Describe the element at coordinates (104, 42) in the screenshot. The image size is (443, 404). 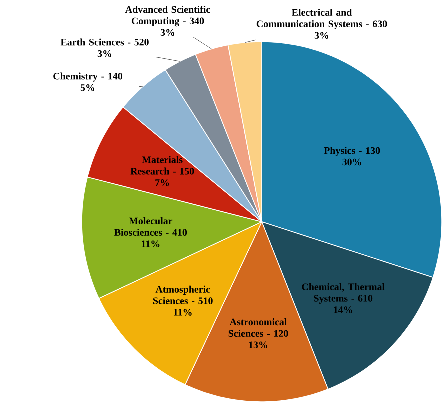
I see `slice-label: Earth Sciences - 520` at that location.